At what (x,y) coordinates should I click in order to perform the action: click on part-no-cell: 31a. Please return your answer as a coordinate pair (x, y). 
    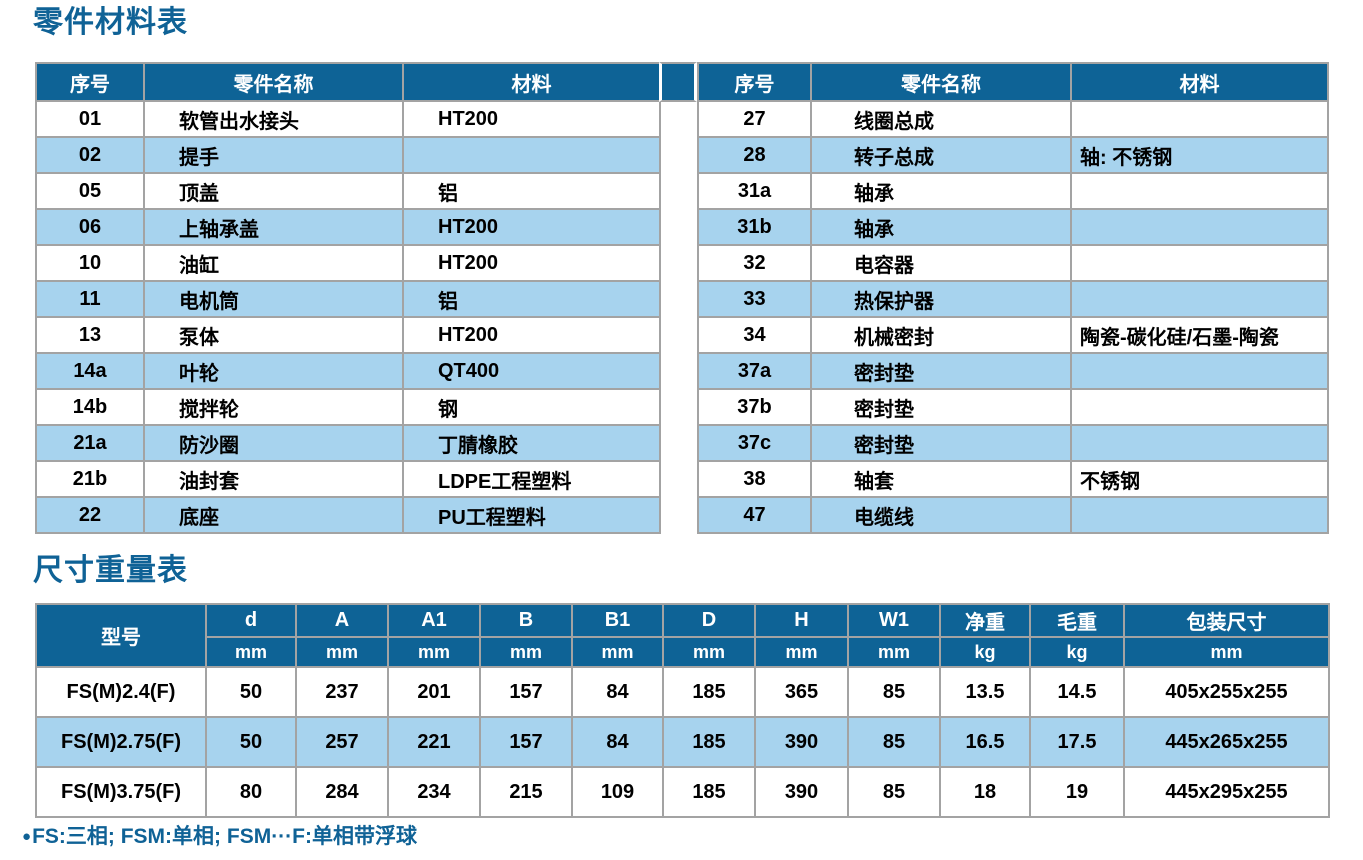
    Looking at the image, I should click on (754, 191).